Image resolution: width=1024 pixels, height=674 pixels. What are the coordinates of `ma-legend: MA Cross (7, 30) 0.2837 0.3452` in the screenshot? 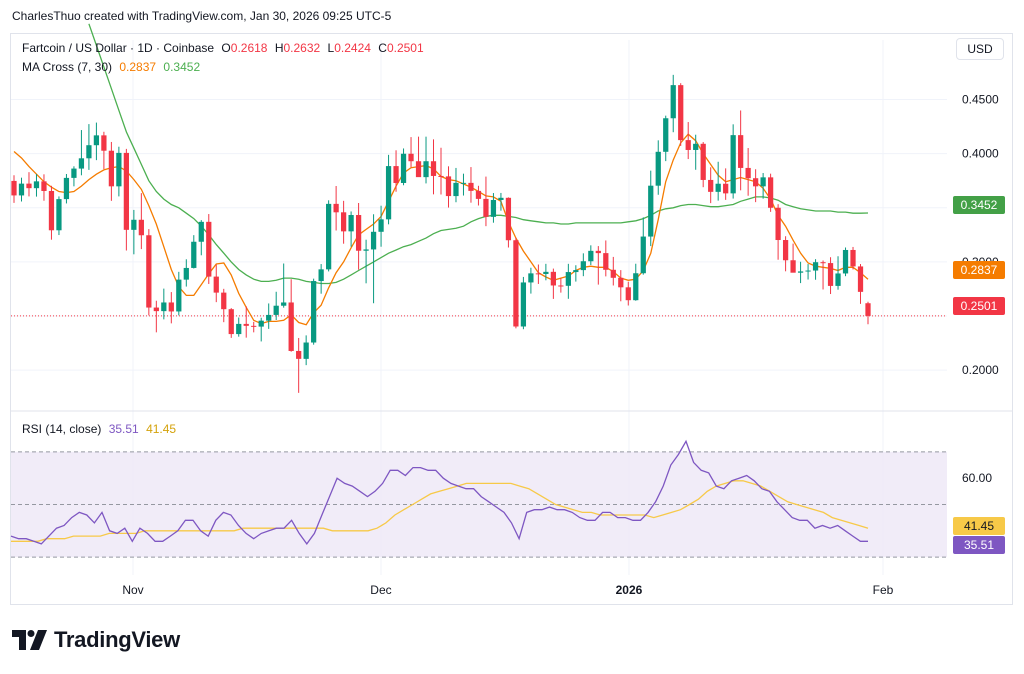 It's located at (111, 67).